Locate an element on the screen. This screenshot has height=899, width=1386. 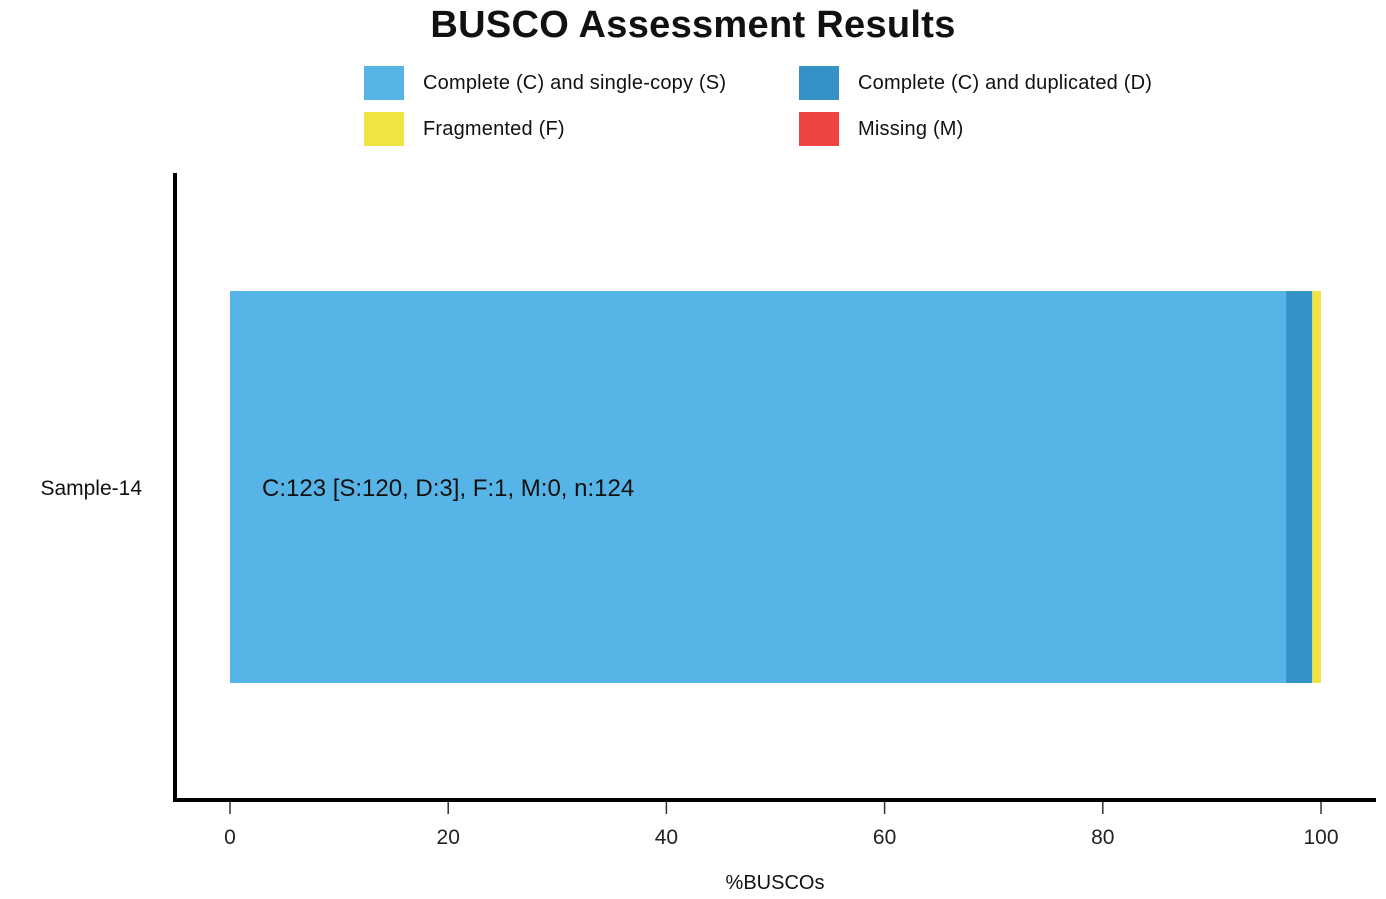
legend-item-duplicated: Complete (C) and duplicated (D) is located at coordinates (975, 83).